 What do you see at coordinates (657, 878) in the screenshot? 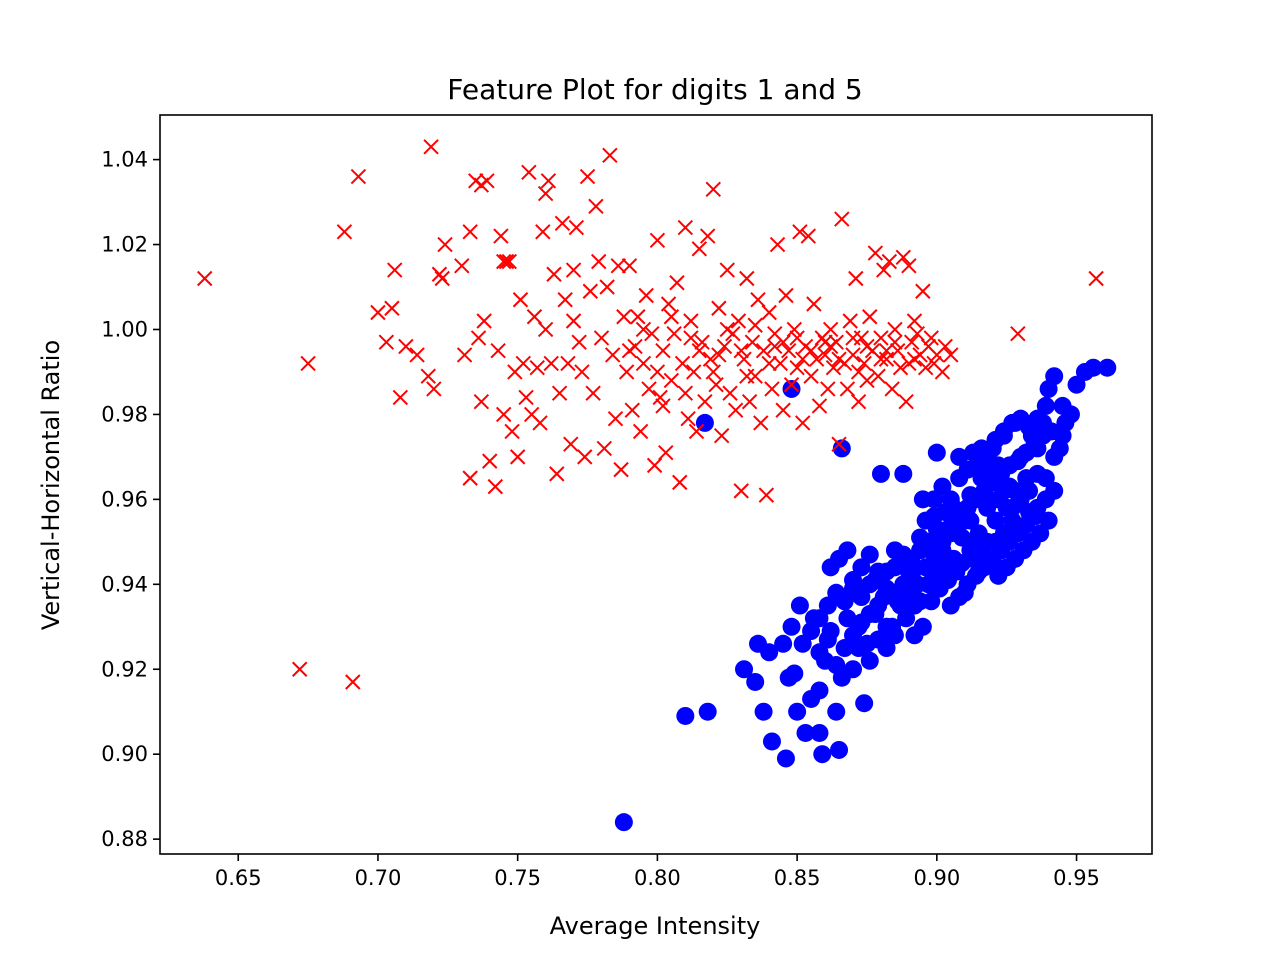
I see `x-tick-label: 0.80` at bounding box center [657, 878].